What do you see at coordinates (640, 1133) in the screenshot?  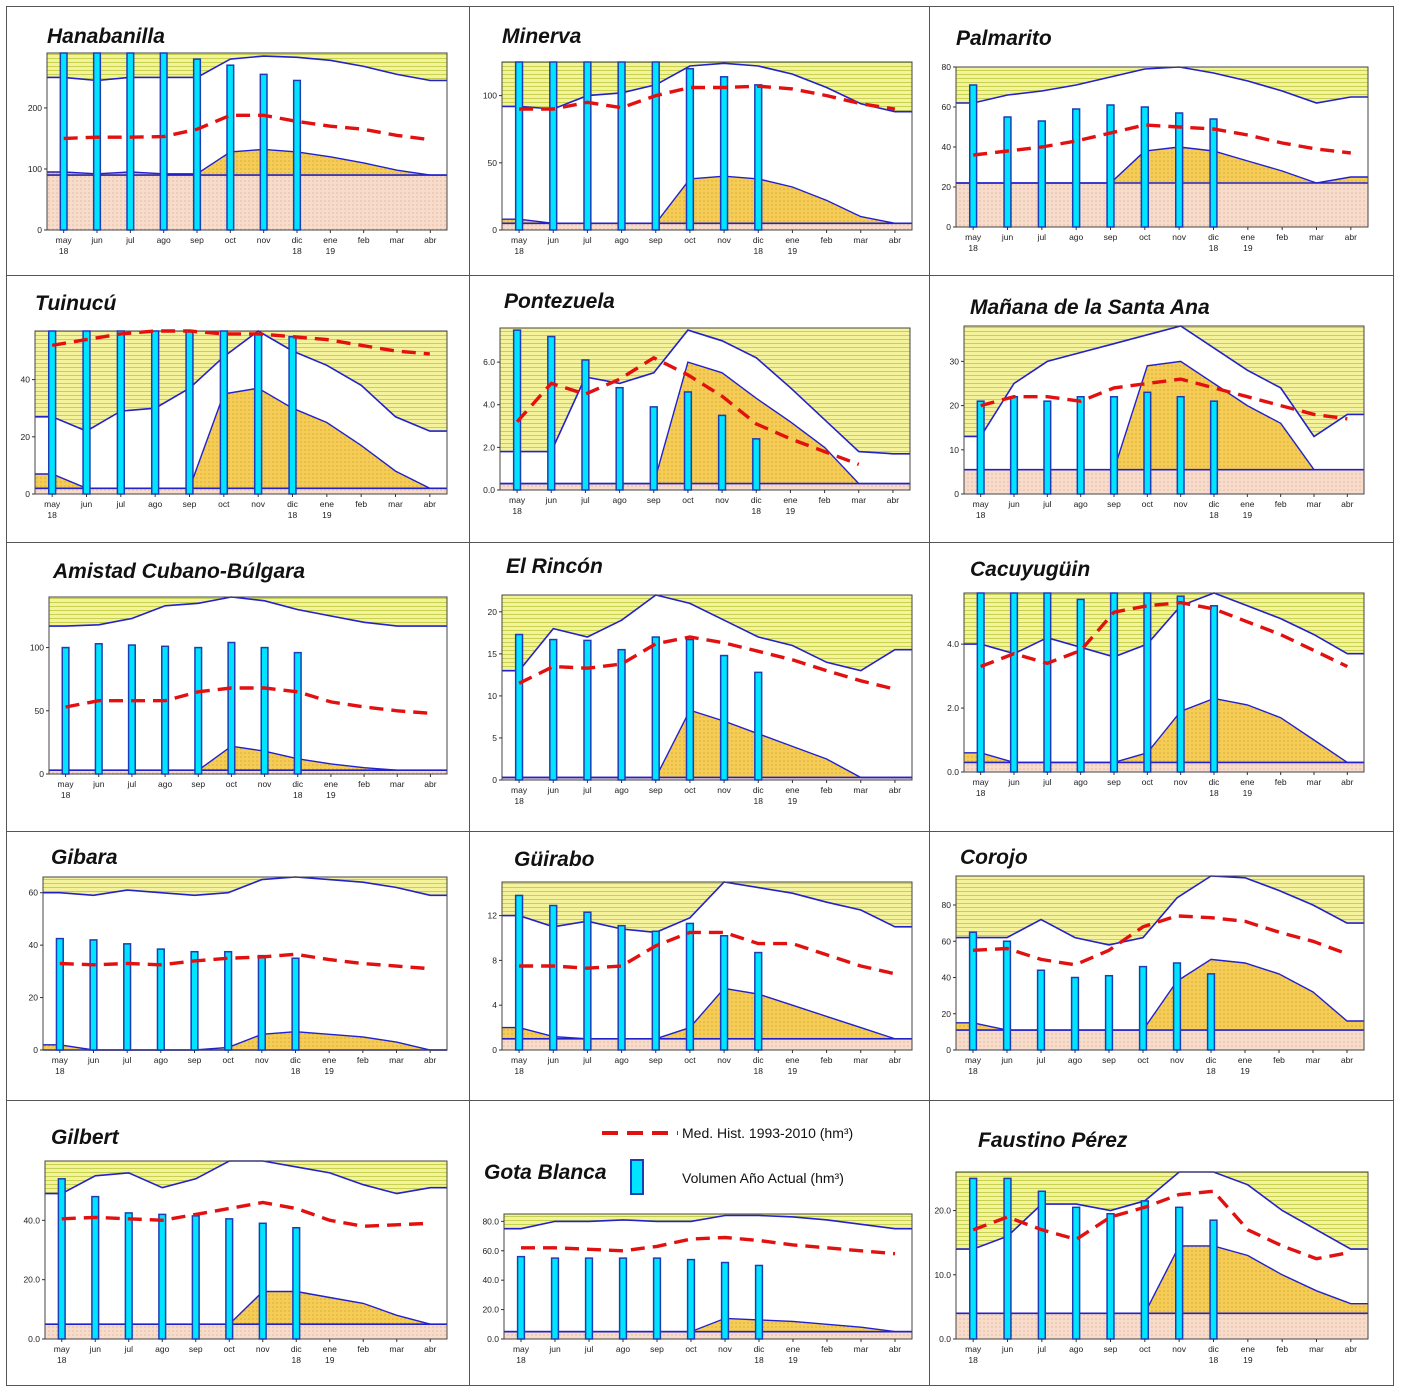 I see `legend-hist-swatch` at bounding box center [640, 1133].